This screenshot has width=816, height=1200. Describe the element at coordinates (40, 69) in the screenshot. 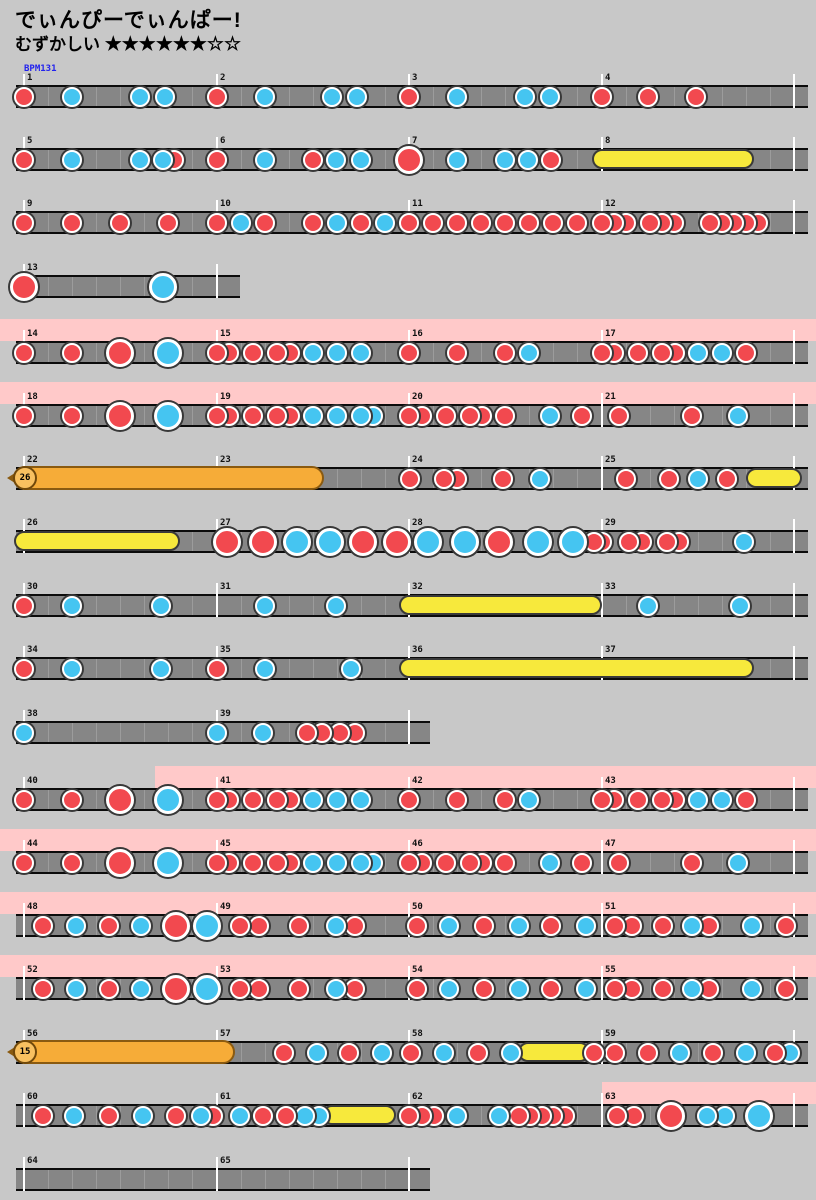

I see `bpm-label: BPM131` at that location.